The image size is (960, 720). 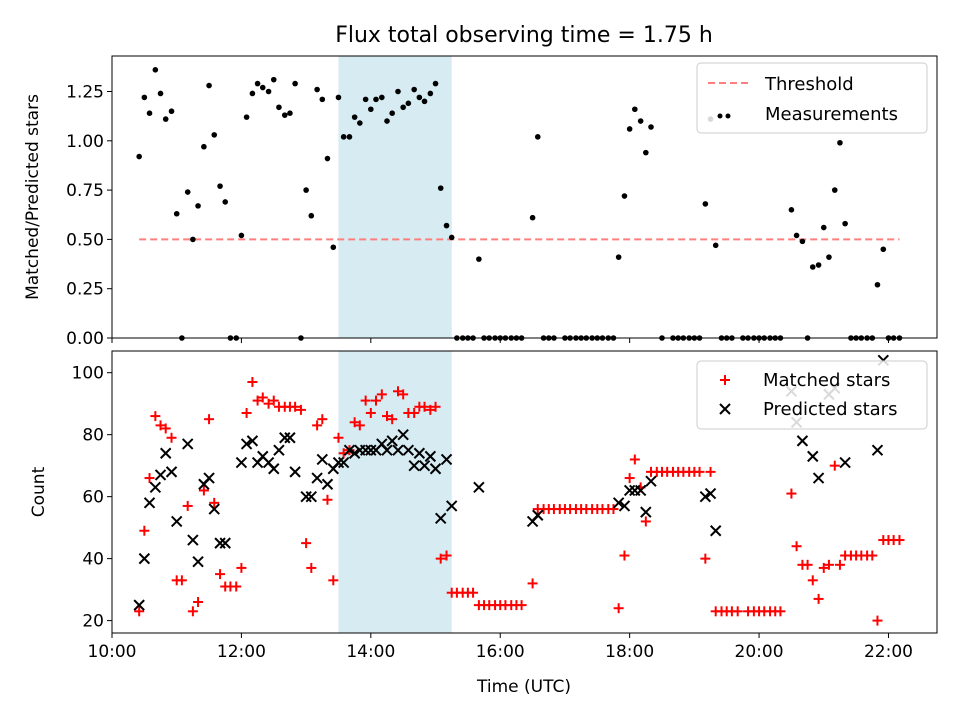 I want to click on legend-threshold-label: Threshold, so click(x=809, y=84).